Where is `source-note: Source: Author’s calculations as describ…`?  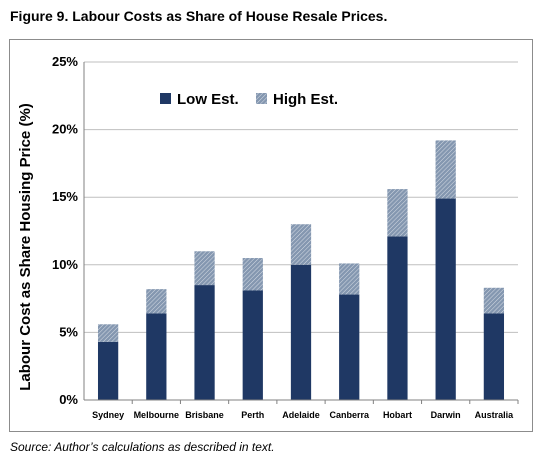 source-note: Source: Author’s calculations as describ… is located at coordinates (142, 447).